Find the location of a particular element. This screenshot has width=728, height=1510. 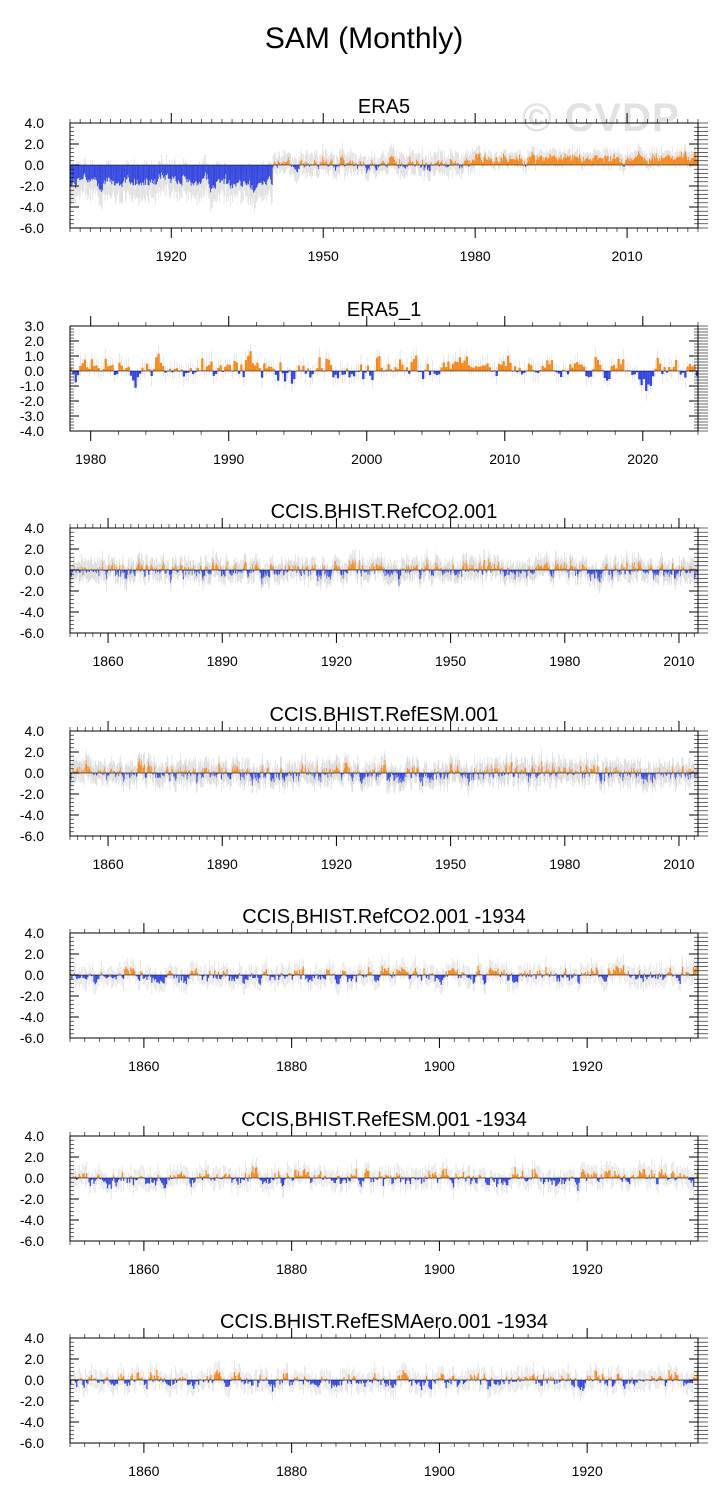

chart-title: CCIS.BHIST.RefESM.001 is located at coordinates (384, 715).